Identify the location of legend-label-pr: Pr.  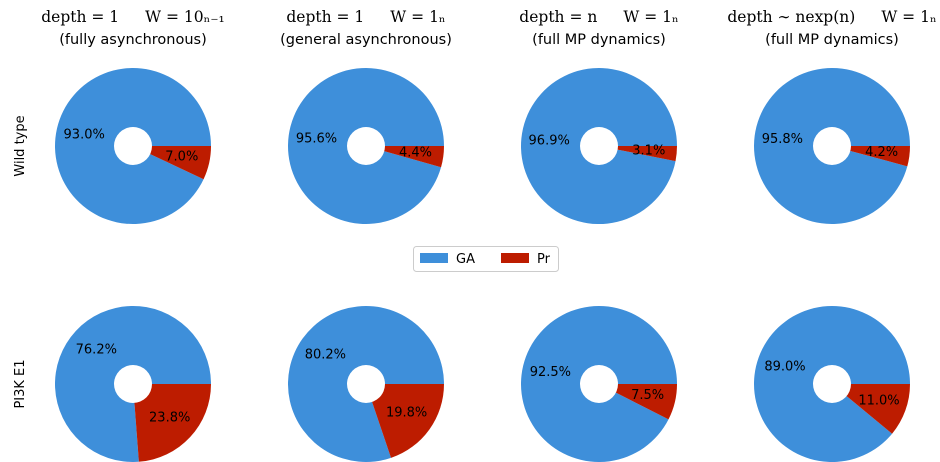
(544, 259).